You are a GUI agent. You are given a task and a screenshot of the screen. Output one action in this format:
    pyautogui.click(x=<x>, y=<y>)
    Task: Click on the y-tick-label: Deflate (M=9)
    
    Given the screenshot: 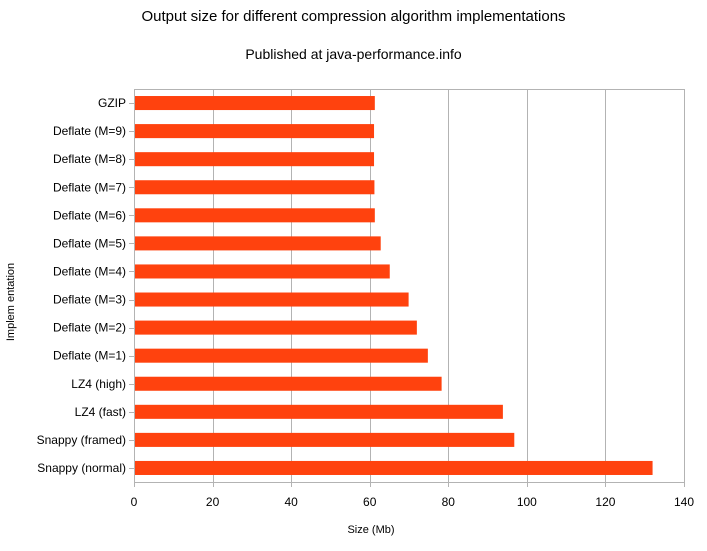 What is the action you would take?
    pyautogui.click(x=89, y=131)
    